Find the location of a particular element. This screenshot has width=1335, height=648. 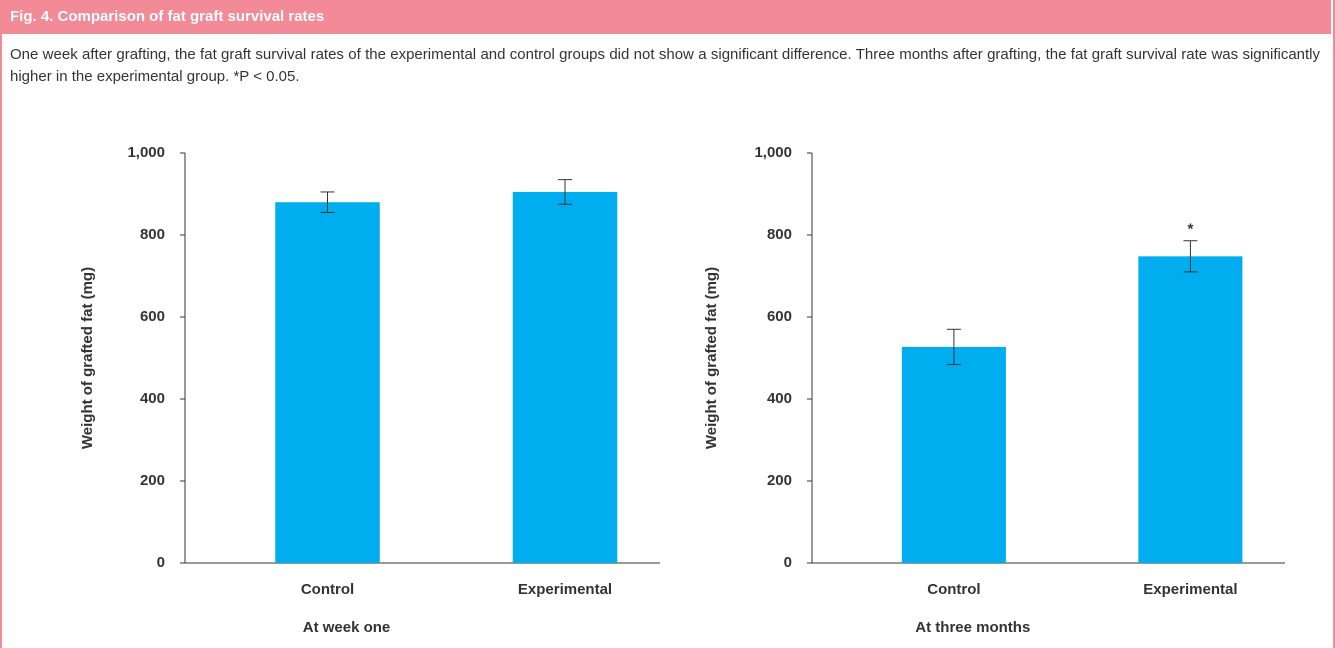

x-axis-label: At three months is located at coordinates (972, 627).